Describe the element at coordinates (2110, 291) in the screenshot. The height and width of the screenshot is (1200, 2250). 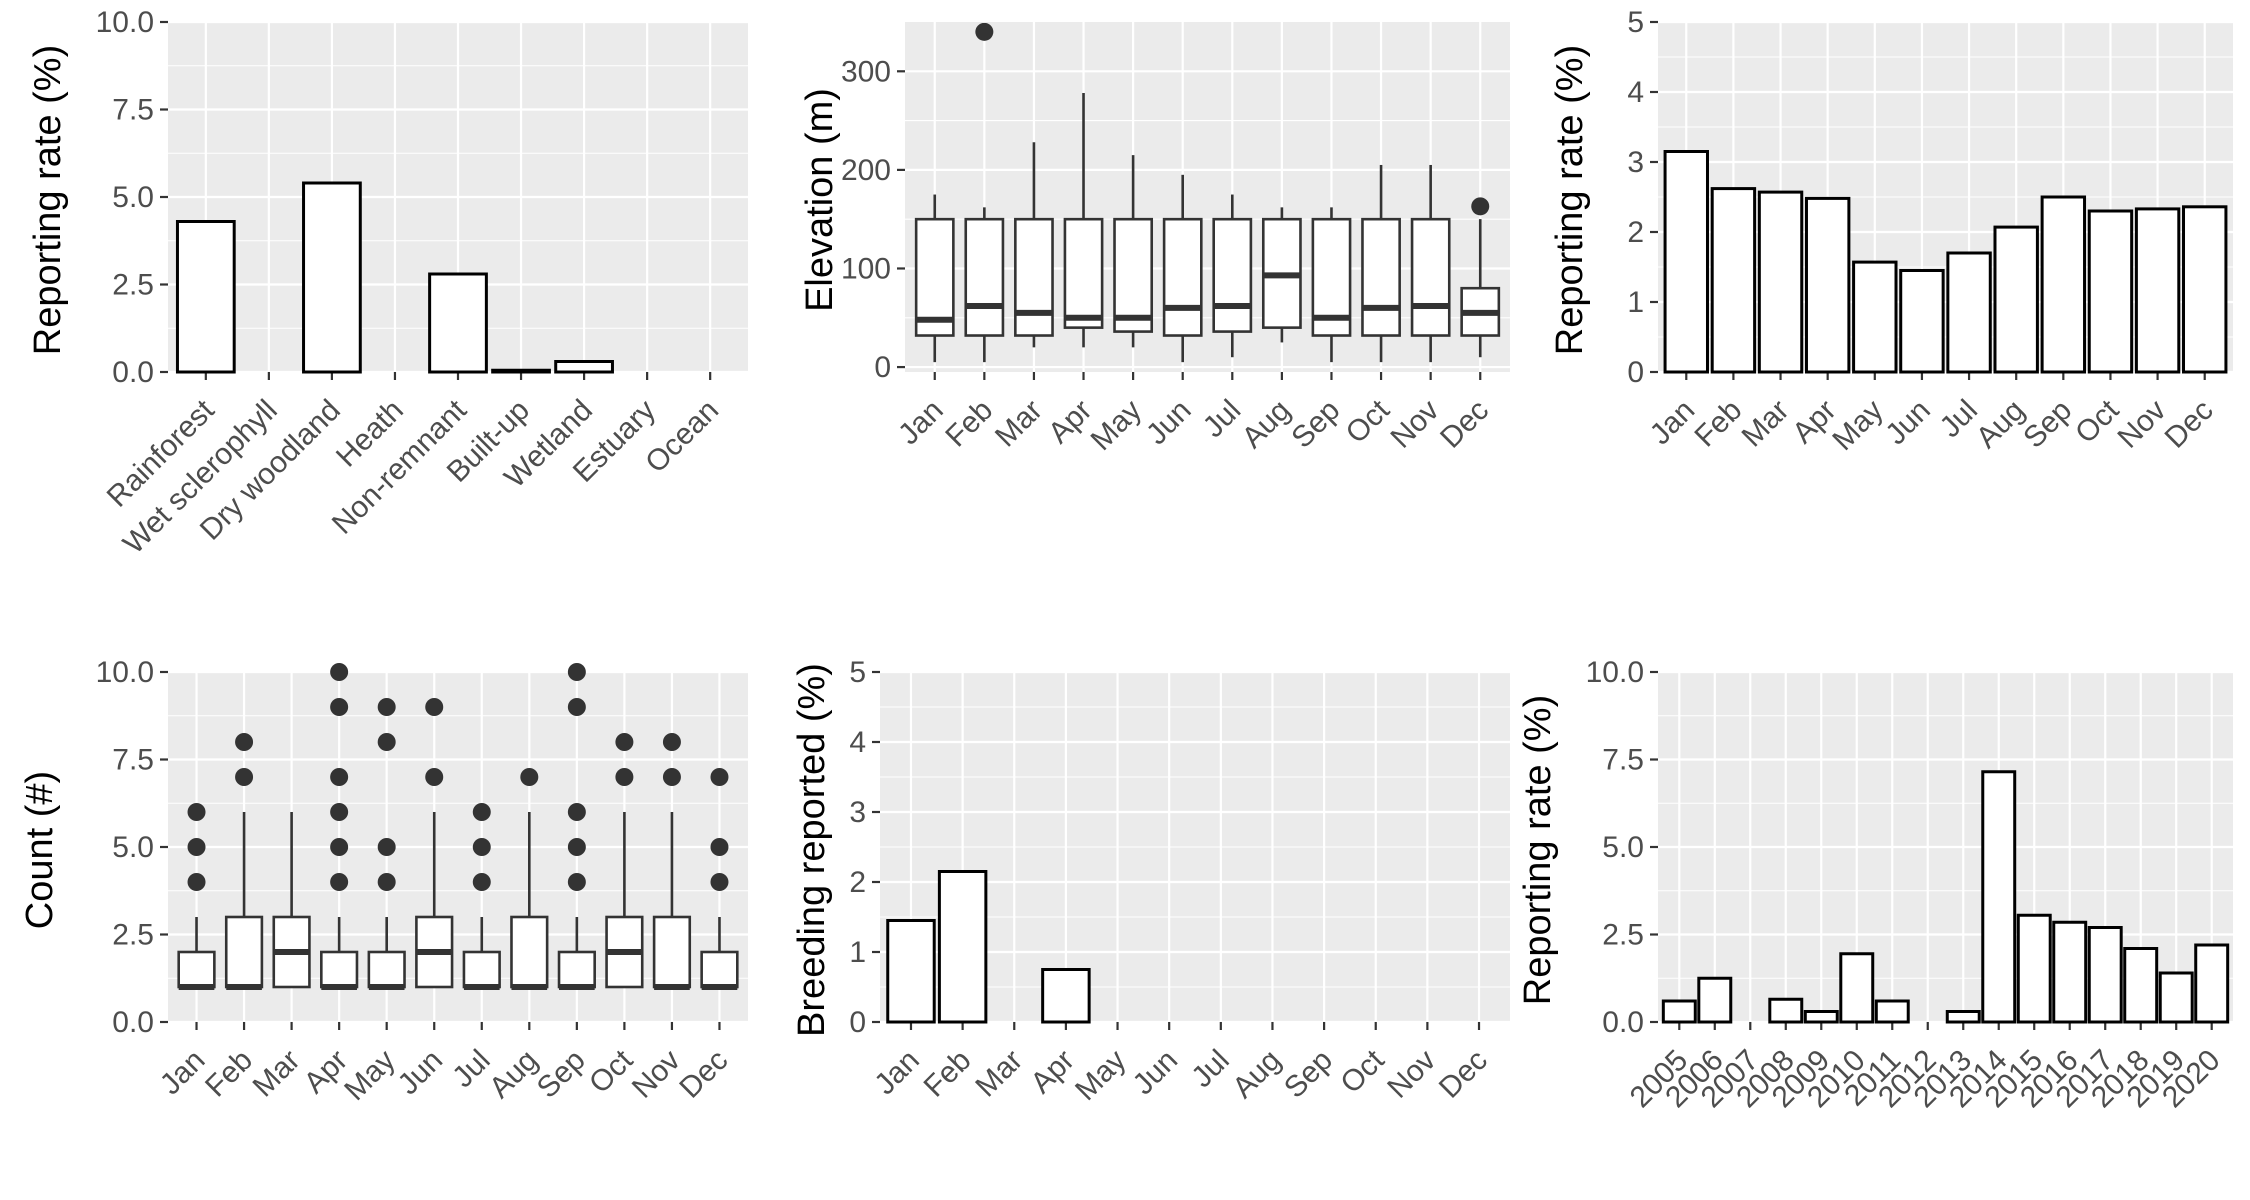
I see `bar-oct` at that location.